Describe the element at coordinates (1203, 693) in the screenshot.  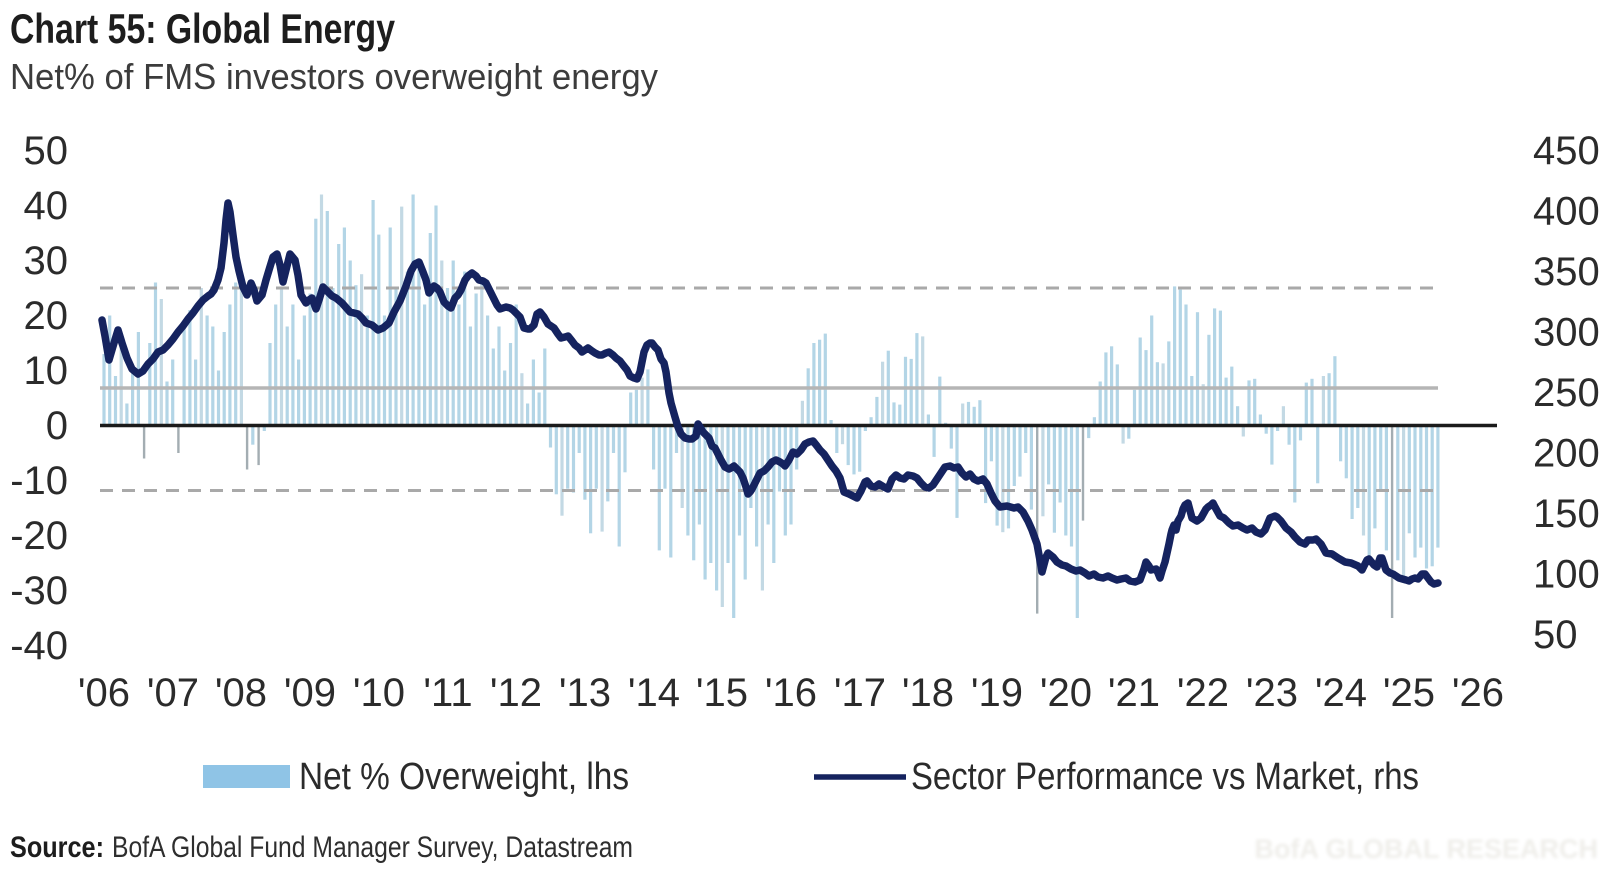
I see `svg-text: '22` at that location.